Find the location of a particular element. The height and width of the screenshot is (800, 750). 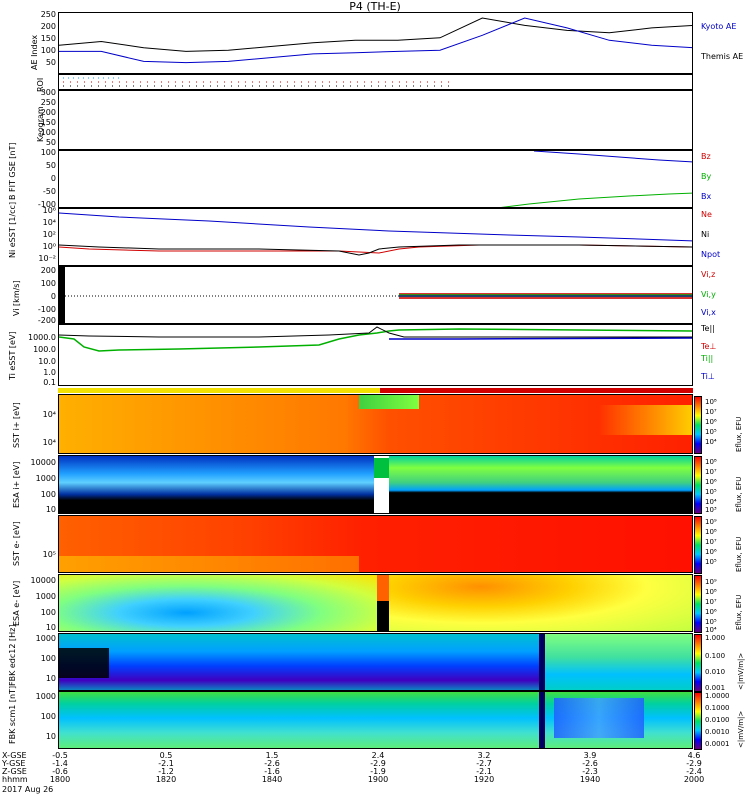

fbk-edc-tick: 10 is located at coordinates (50, 678).